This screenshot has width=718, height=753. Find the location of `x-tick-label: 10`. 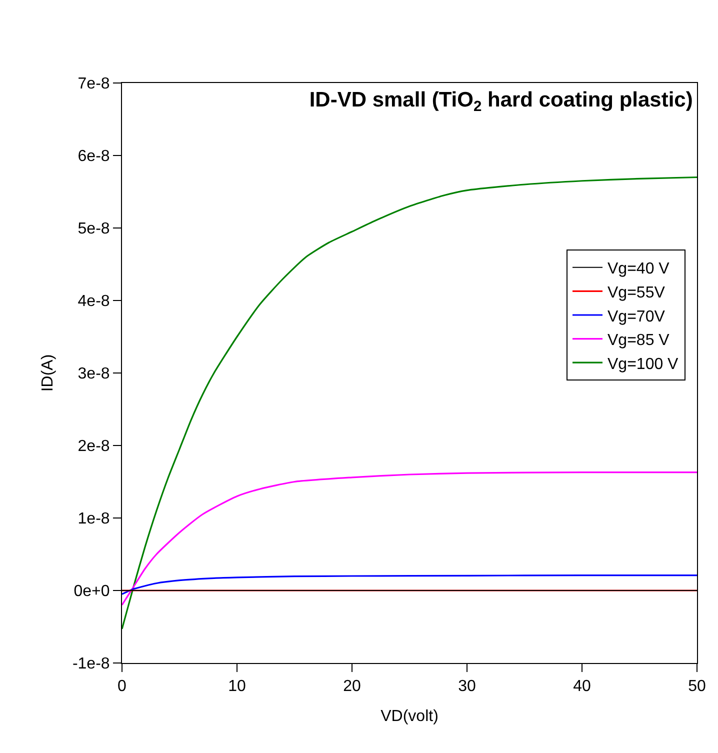

x-tick-label: 10 is located at coordinates (237, 687).